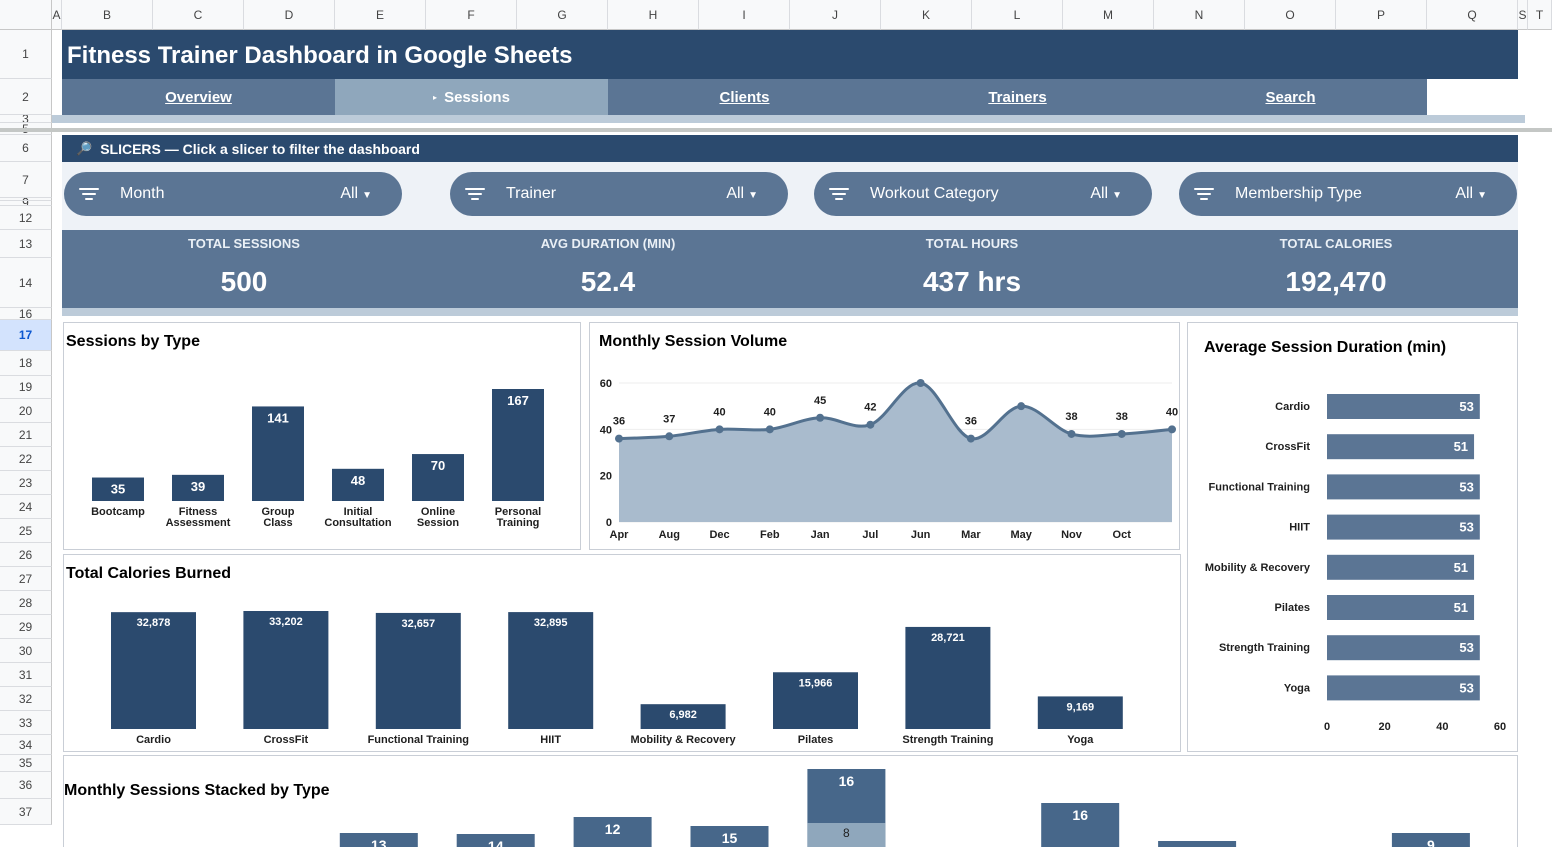 The width and height of the screenshot is (1552, 847). What do you see at coordinates (26, 531) in the screenshot?
I see `row-header: 25` at bounding box center [26, 531].